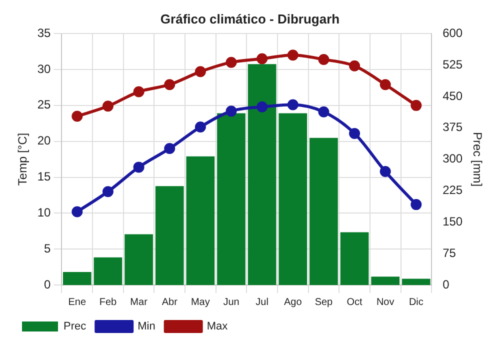 The height and width of the screenshot is (350, 500). What do you see at coordinates (262, 302) in the screenshot?
I see `x-tick-label: Jul` at bounding box center [262, 302].